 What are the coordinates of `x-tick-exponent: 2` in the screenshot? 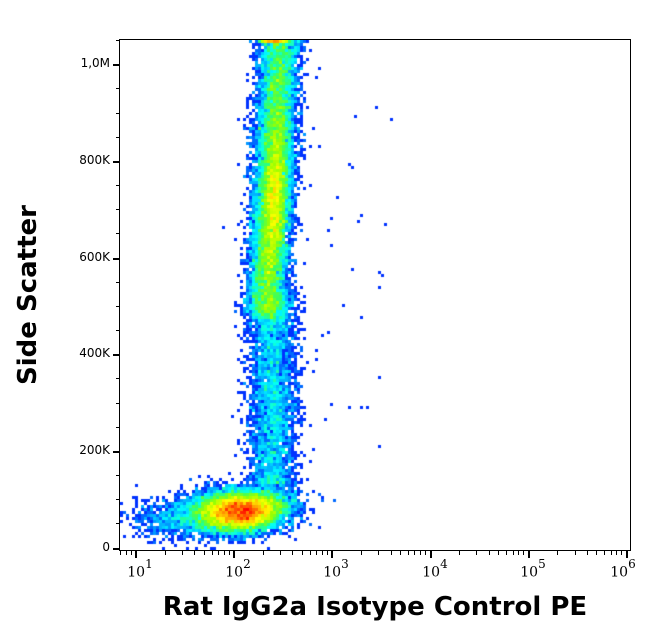 It's located at (247, 564).